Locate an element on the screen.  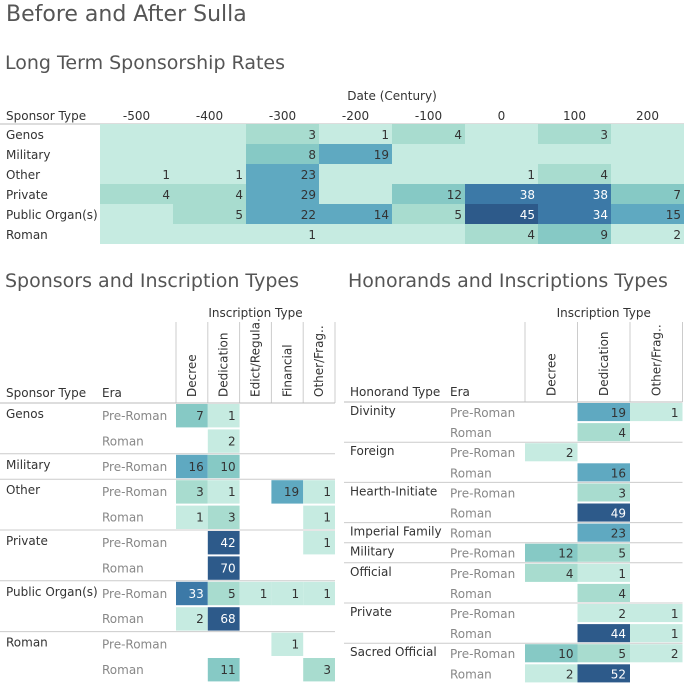
row-label: Public Organ(s) is located at coordinates (52, 215).